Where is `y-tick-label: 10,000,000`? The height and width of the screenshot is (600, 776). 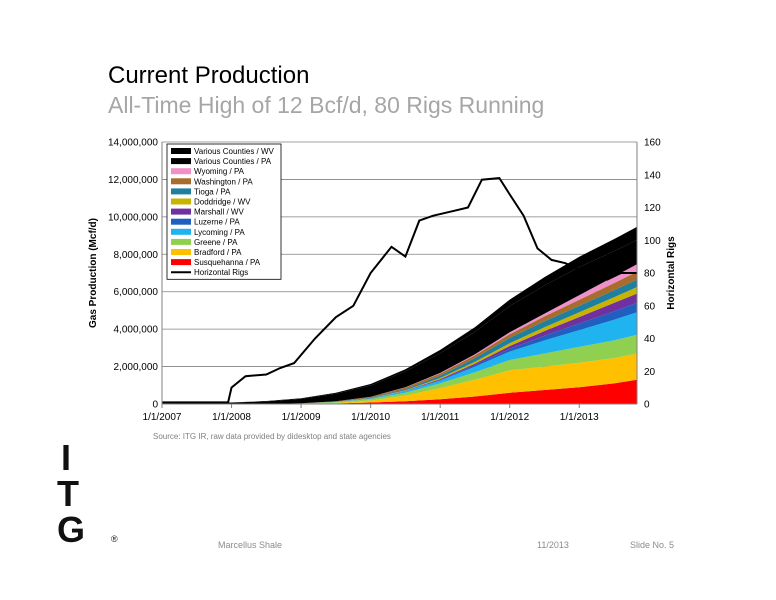
y-tick-label: 10,000,000 is located at coordinates (133, 217).